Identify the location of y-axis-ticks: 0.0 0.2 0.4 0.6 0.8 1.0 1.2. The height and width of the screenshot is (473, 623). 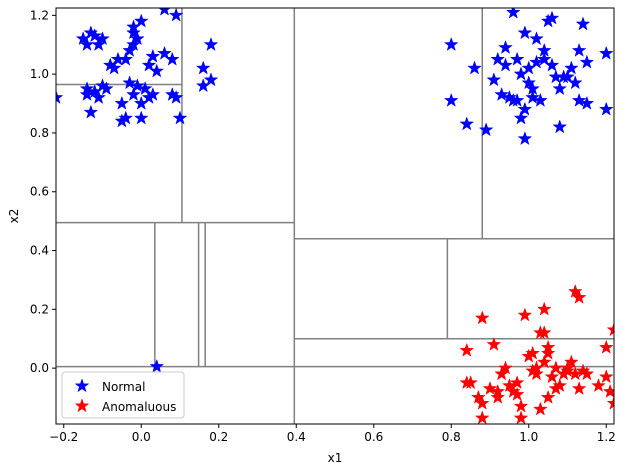
(43, 191).